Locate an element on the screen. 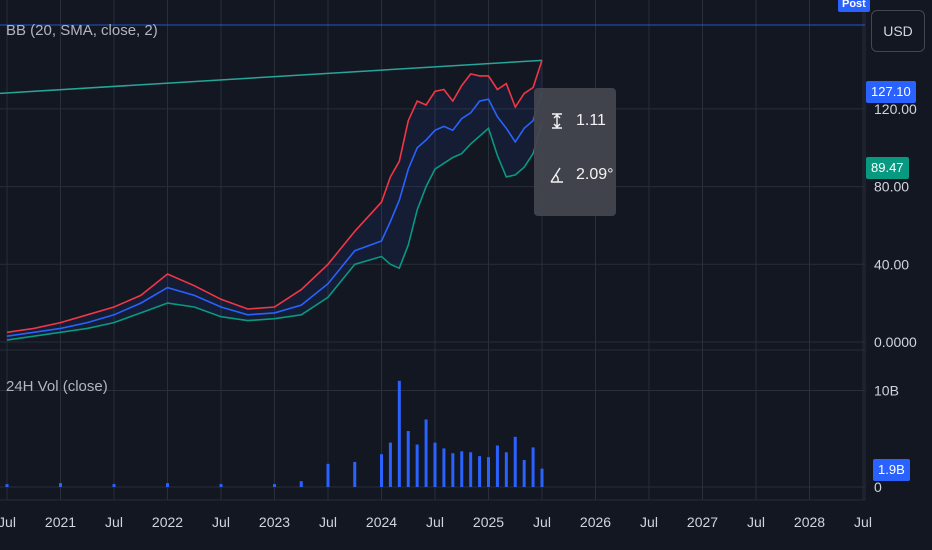 The width and height of the screenshot is (932, 550). post-market-tag: Post is located at coordinates (854, 6).